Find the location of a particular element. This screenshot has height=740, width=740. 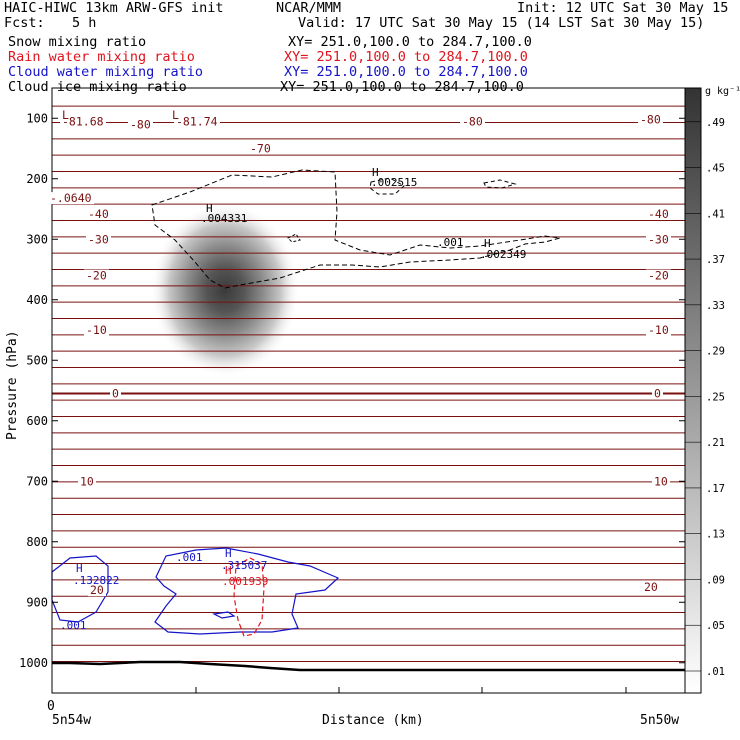

colorbar-level-label: .13 is located at coordinates (715, 535).